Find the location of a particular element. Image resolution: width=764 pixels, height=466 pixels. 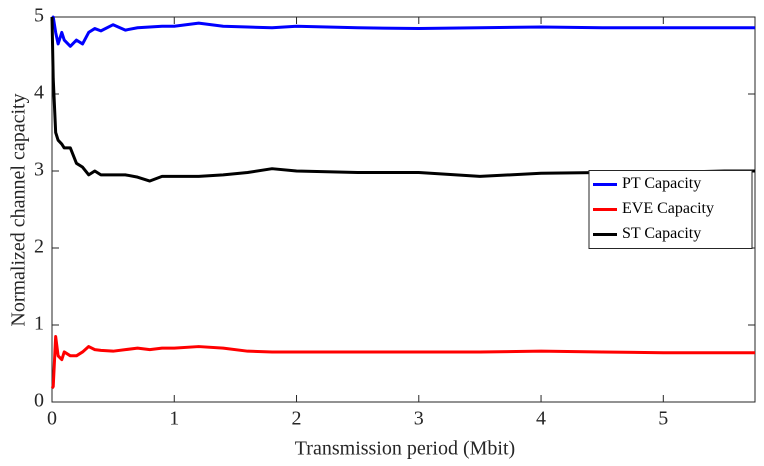

y-tick-label: 1 is located at coordinates (39, 324).